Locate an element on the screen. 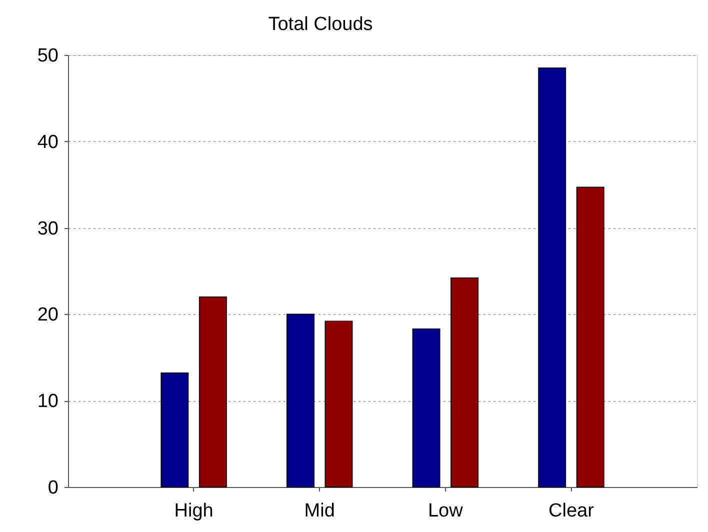  x-tick-label: Mid is located at coordinates (319, 511).